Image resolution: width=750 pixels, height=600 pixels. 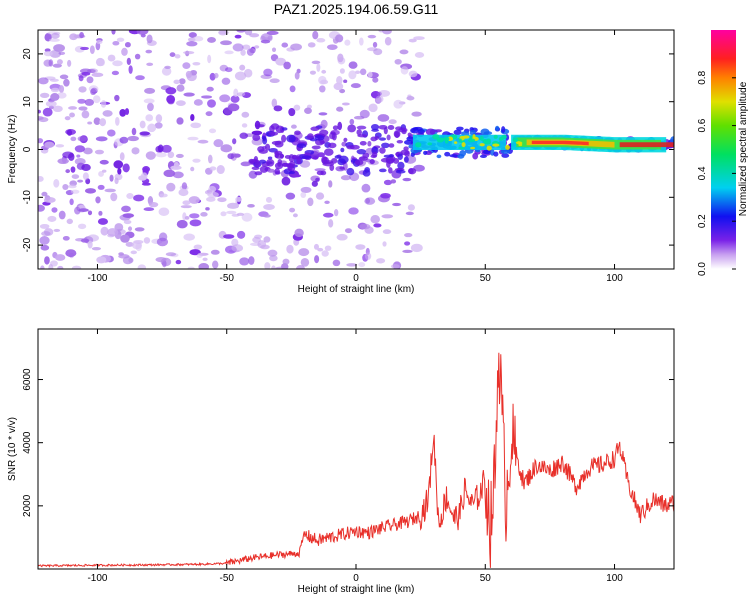 I want to click on colorbar-tick-label: 0.8, so click(x=702, y=77).